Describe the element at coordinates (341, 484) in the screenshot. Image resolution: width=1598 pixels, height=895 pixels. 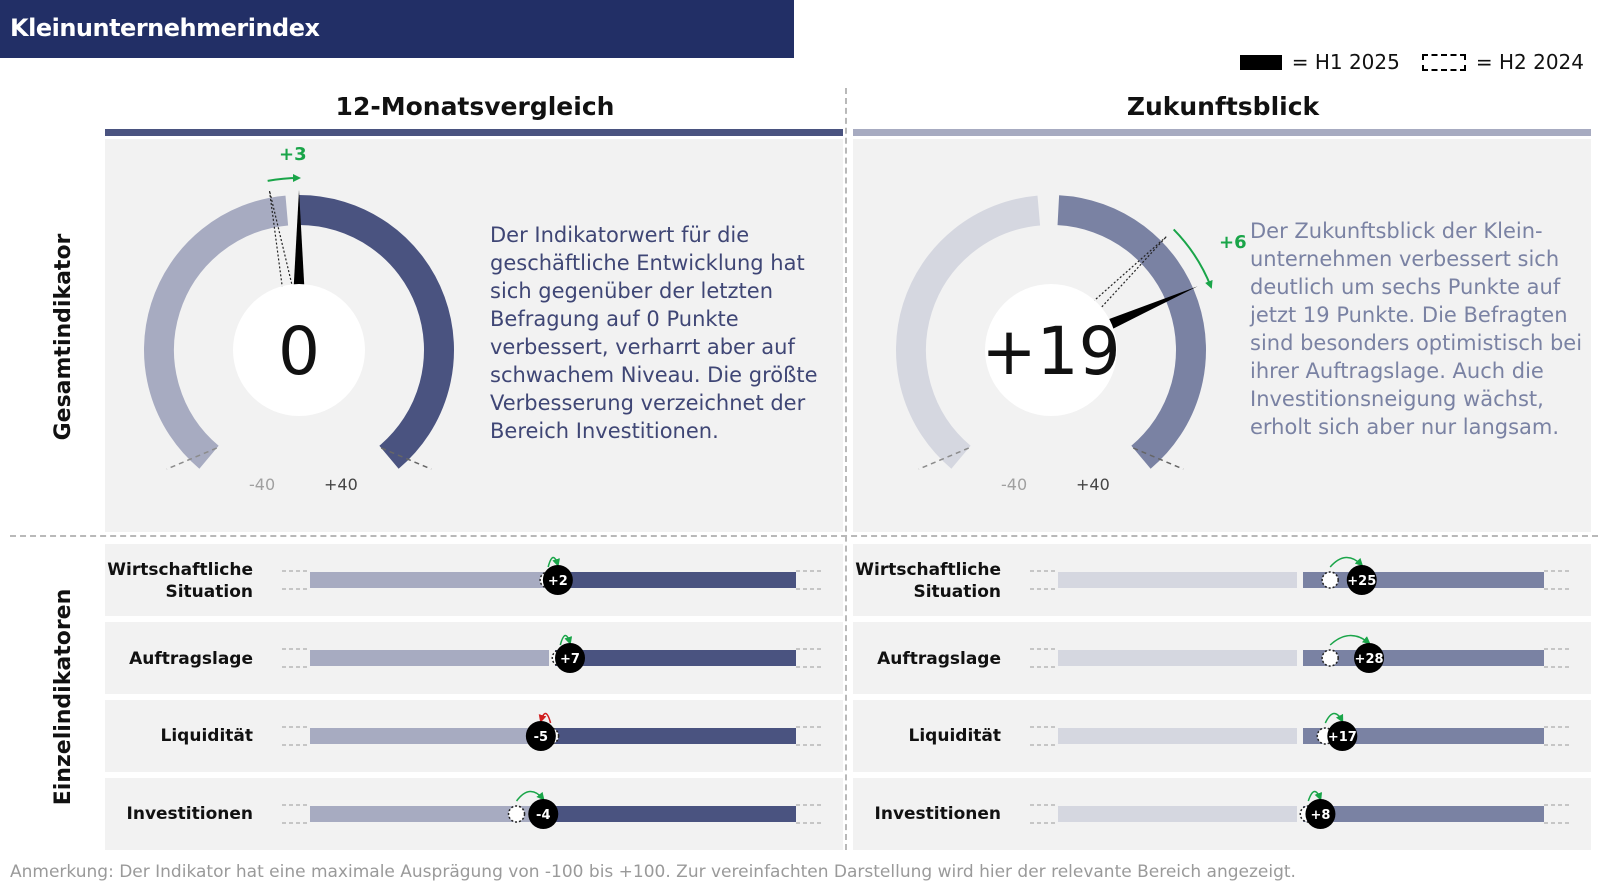
I see `gauge-max-label: +40` at that location.